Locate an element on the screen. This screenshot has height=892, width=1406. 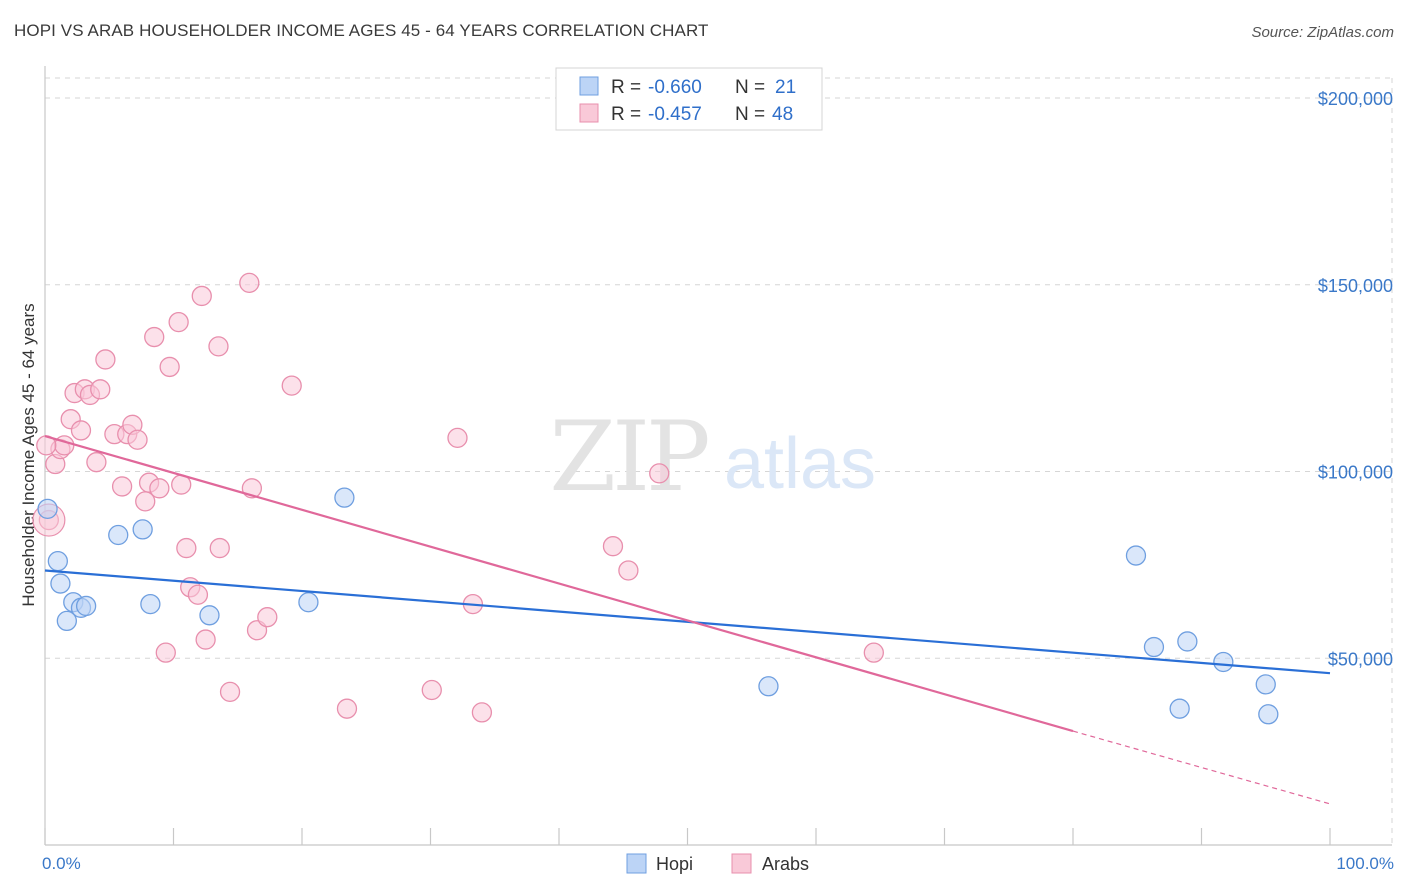
legend-r-value-hopi: -0.660 is located at coordinates (675, 87).